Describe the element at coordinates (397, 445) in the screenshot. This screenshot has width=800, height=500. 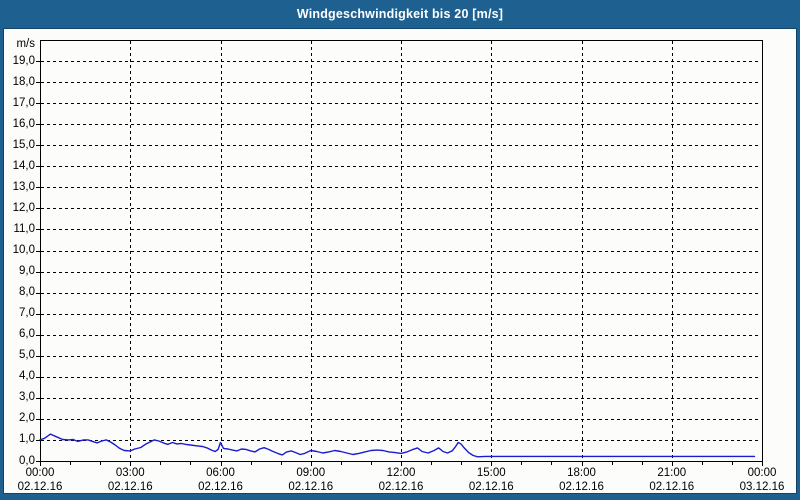
I see `wind-speed-line` at that location.